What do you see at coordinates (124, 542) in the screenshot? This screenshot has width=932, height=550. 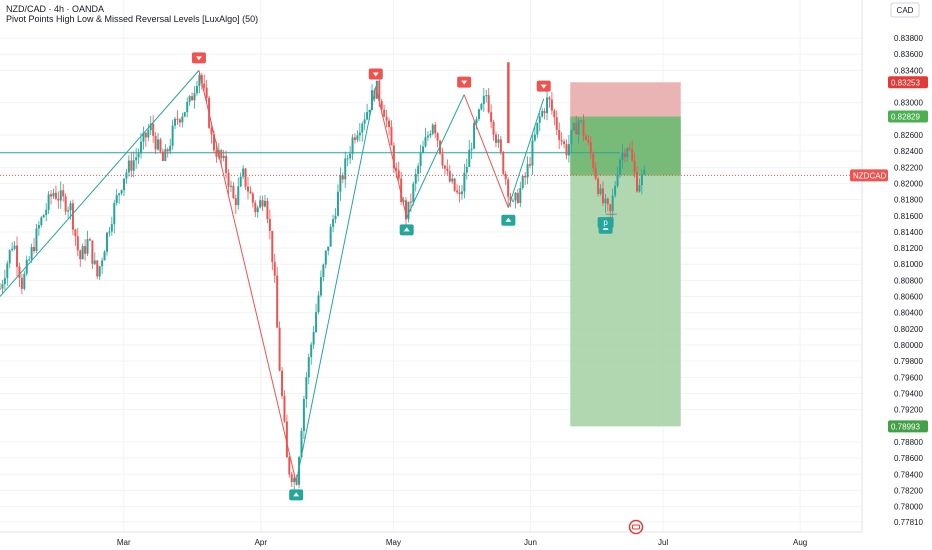 I see `time-tick-label: Mar` at bounding box center [124, 542].